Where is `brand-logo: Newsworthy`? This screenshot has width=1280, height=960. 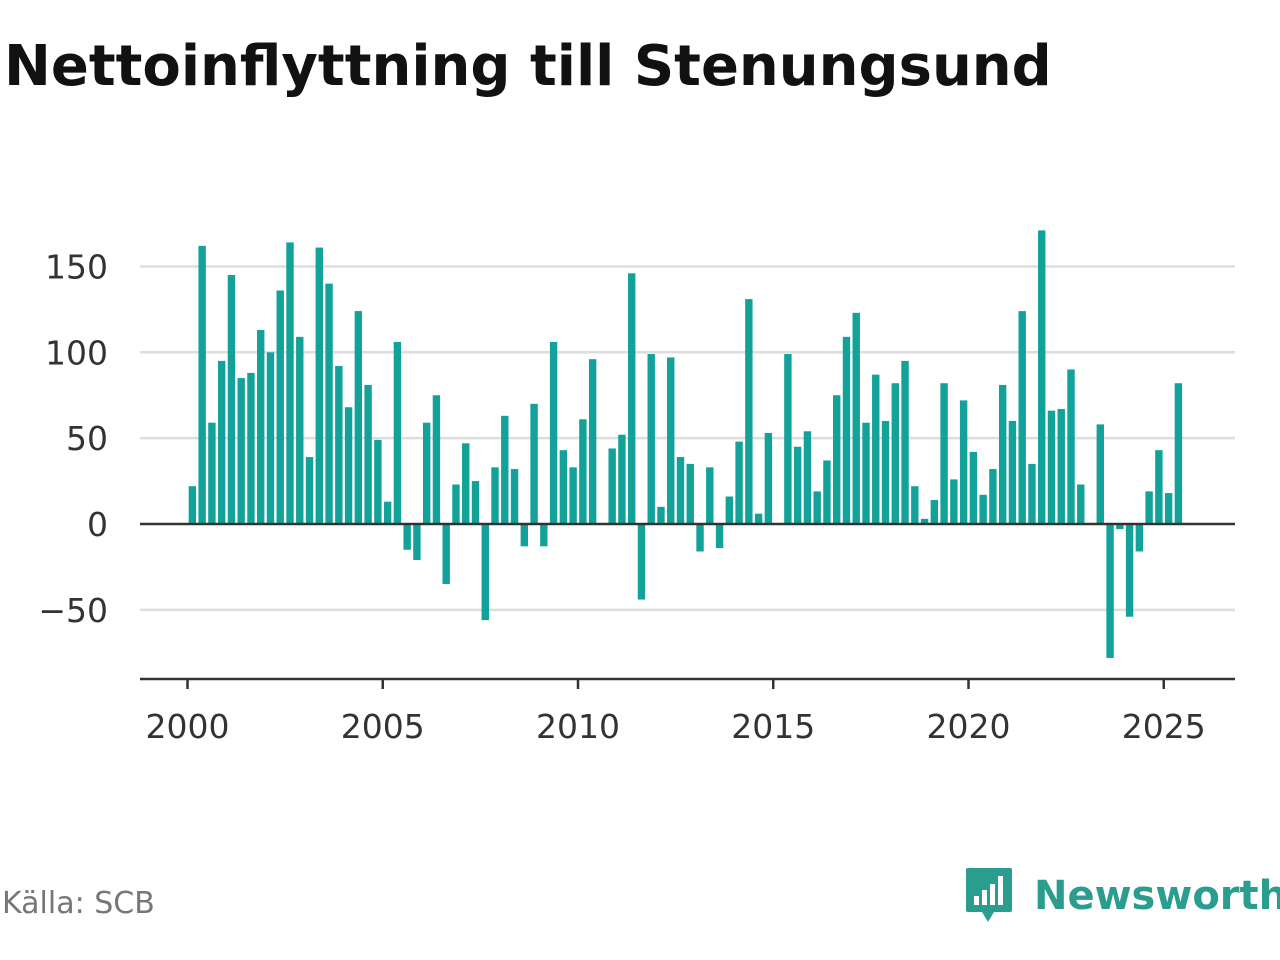
brand-logo: Newsworthy is located at coordinates (1122, 896).